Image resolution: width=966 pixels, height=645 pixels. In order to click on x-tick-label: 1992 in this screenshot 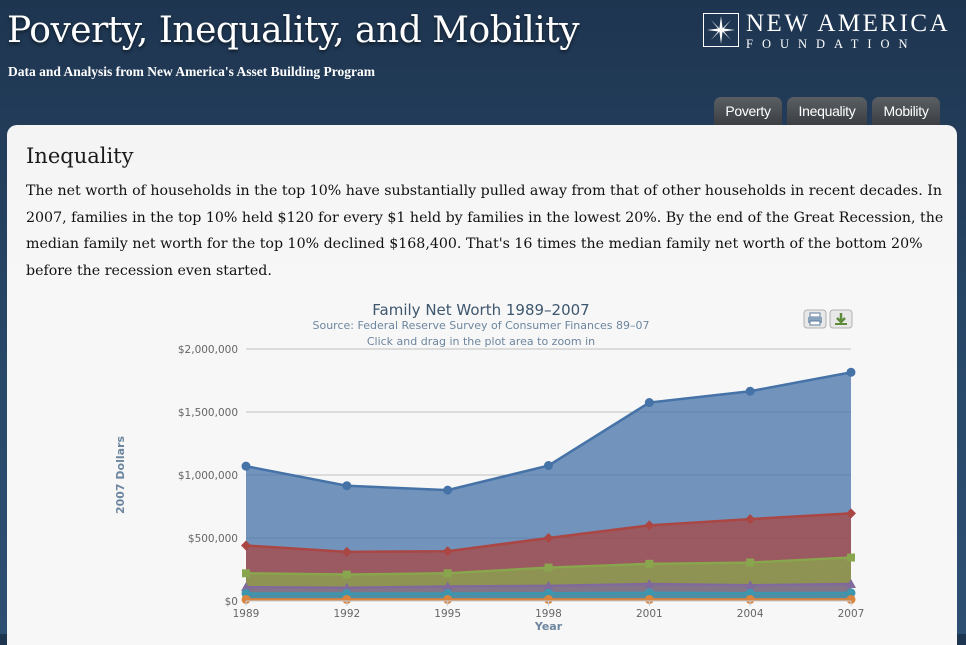, I will do `click(346, 614)`.